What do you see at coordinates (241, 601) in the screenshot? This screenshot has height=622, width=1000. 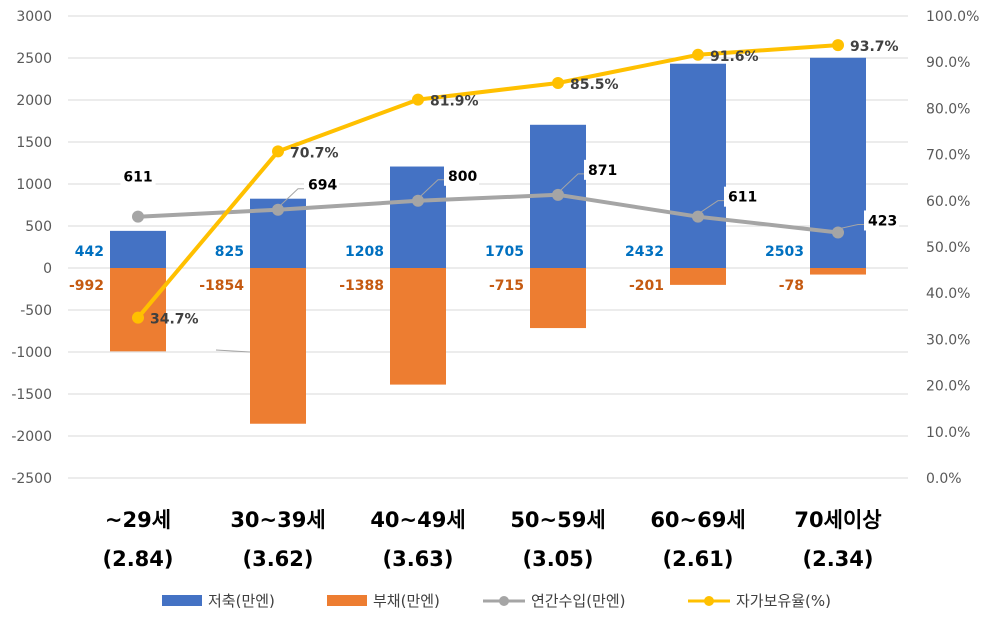 I see `legend-label: 저축(만엔)` at bounding box center [241, 601].